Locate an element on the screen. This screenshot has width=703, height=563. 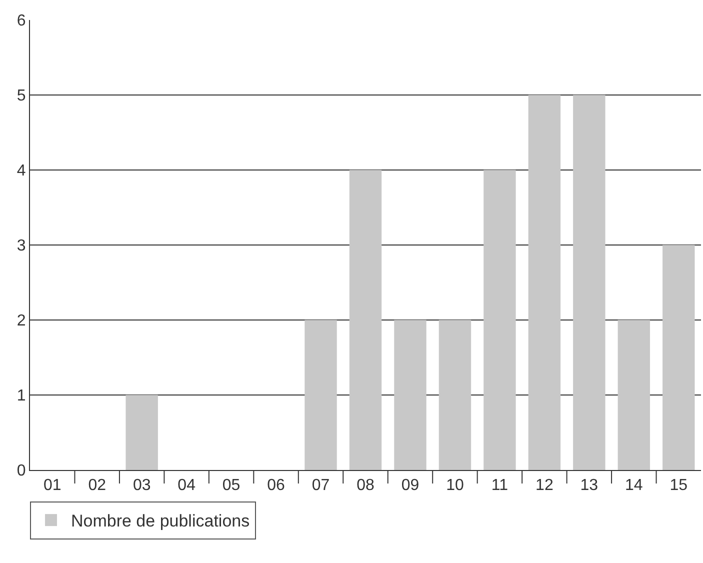
y-tick-label: 1 is located at coordinates (21, 396).